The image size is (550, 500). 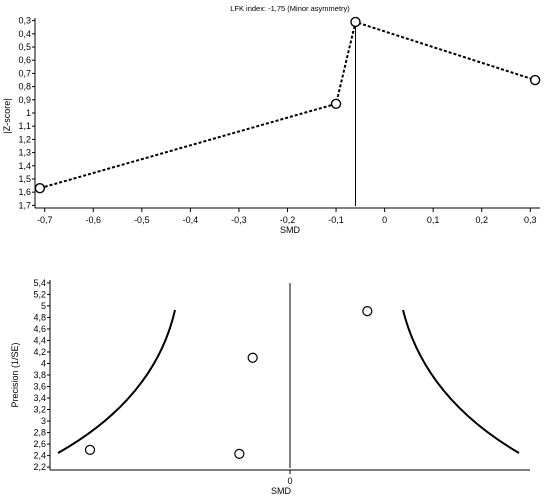 What do you see at coordinates (336, 220) in the screenshot?
I see `x-tick-label: -0,1` at bounding box center [336, 220].